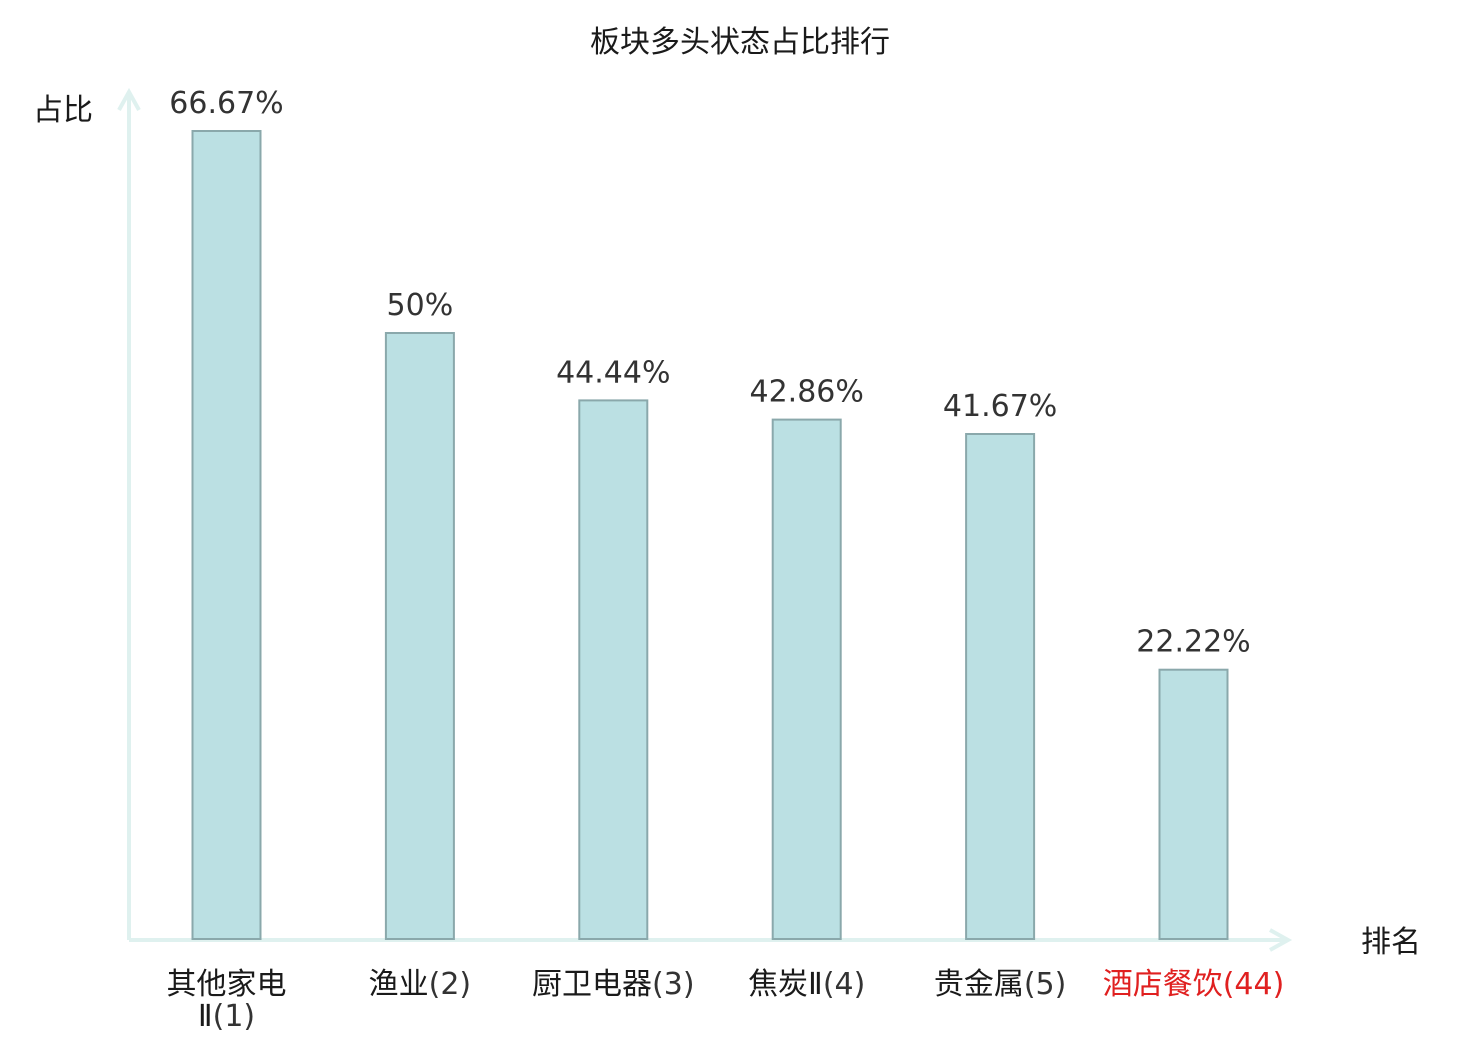 This screenshot has width=1480, height=1040. What do you see at coordinates (129, 99) in the screenshot?
I see `y-axis-arrow` at bounding box center [129, 99].